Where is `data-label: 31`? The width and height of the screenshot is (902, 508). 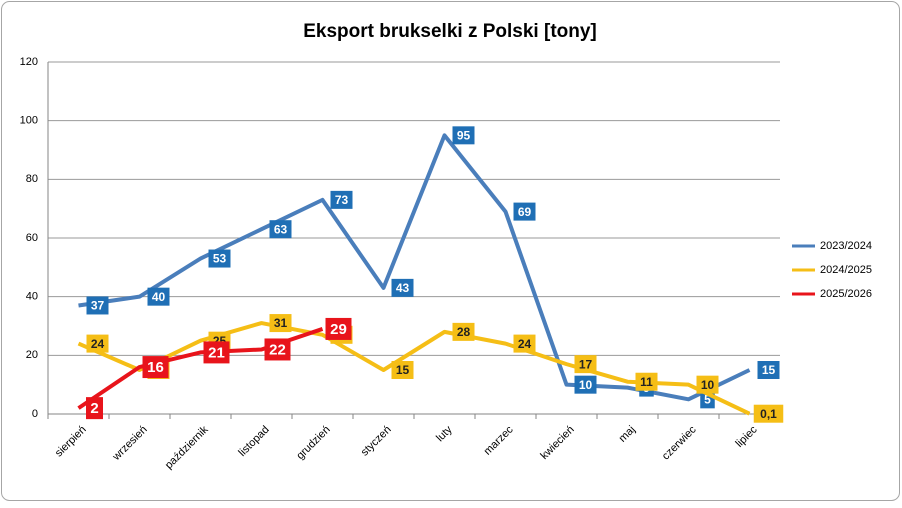
data-label: 31 is located at coordinates (281, 323).